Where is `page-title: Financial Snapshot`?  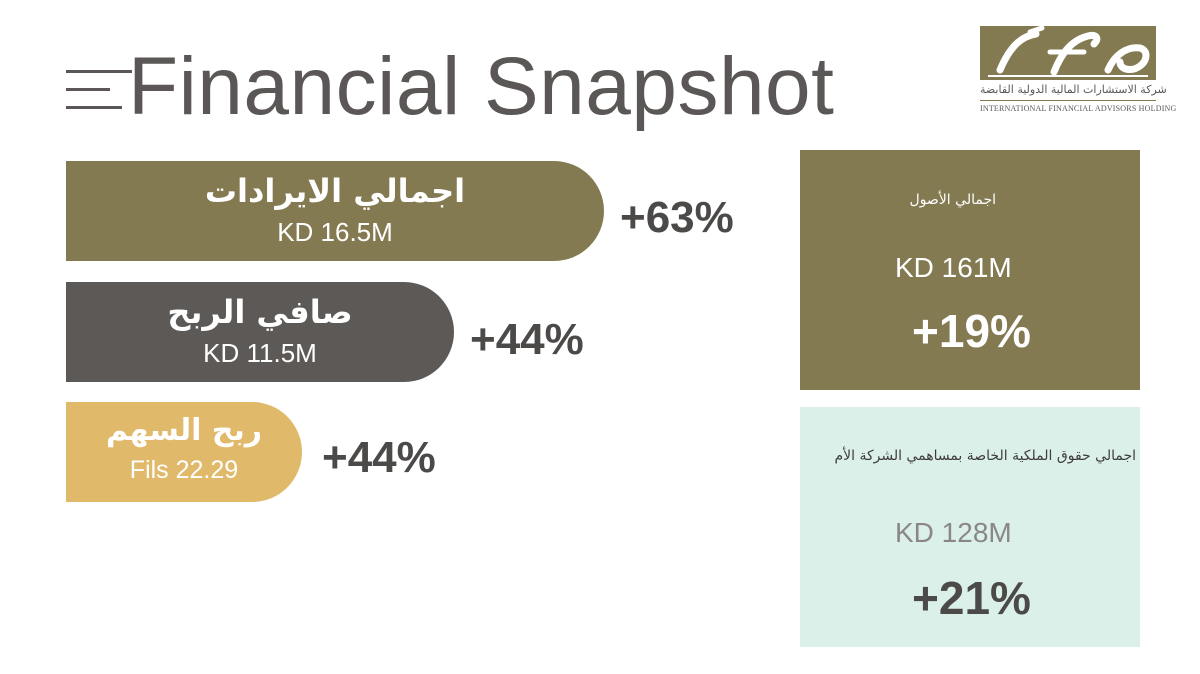 page-title: Financial Snapshot is located at coordinates (481, 86).